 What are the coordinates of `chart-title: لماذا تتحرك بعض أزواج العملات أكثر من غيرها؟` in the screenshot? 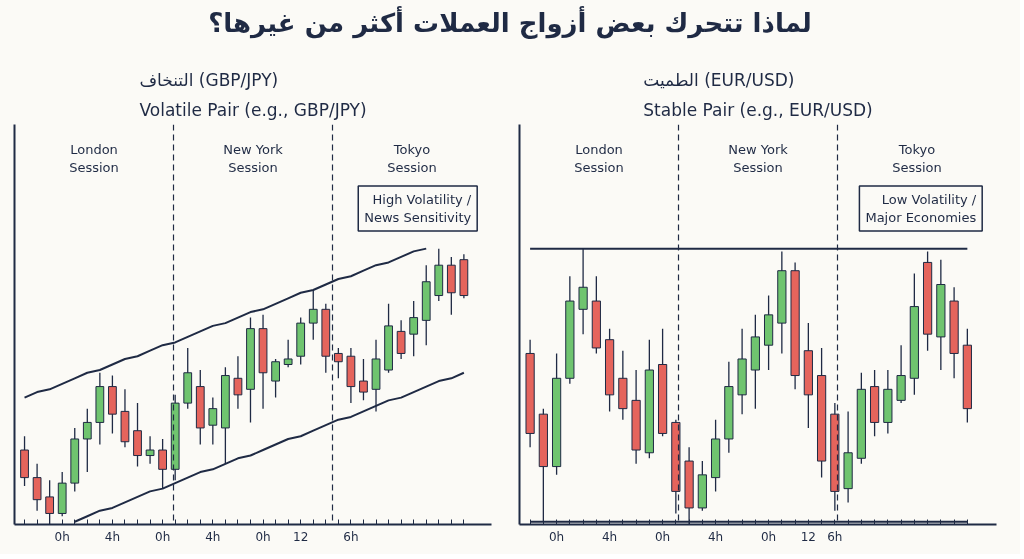 It's located at (510, 23).